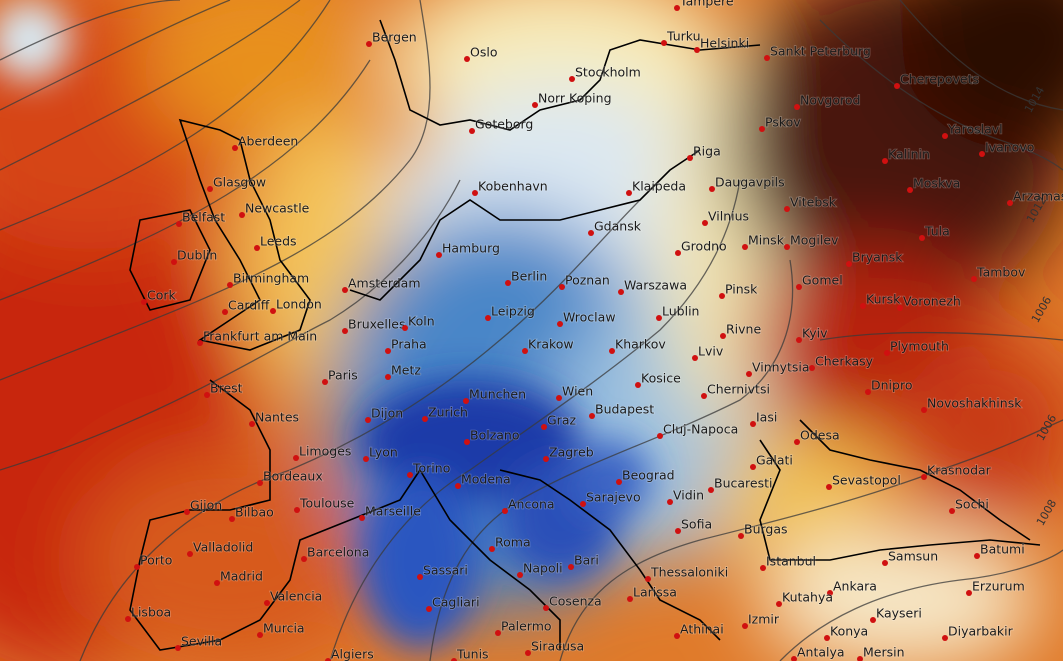 The height and width of the screenshot is (661, 1063). Describe the element at coordinates (241, 576) in the screenshot. I see `city-label: Madrid` at that location.